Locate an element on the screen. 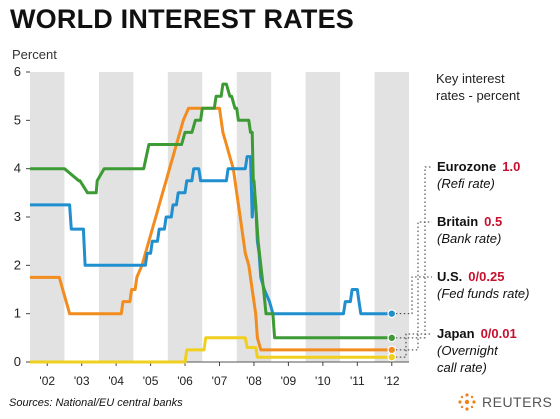 This screenshot has width=560, height=419. legend-series-subtitle: (Bank rate) is located at coordinates (469, 238).